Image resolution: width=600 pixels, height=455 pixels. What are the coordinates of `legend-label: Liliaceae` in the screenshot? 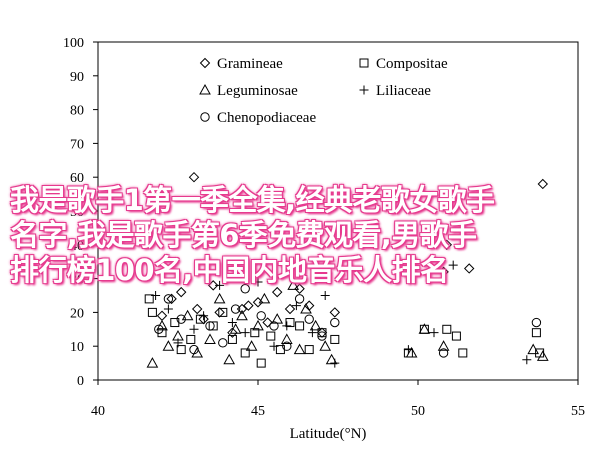 It's located at (403, 91).